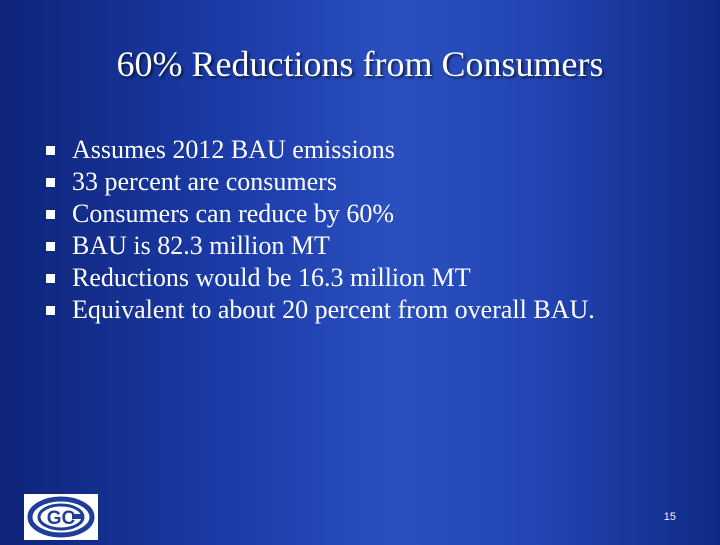 This screenshot has width=720, height=545. I want to click on bullet-item: Reductions would be 16.3 million MT, so click(364, 277).